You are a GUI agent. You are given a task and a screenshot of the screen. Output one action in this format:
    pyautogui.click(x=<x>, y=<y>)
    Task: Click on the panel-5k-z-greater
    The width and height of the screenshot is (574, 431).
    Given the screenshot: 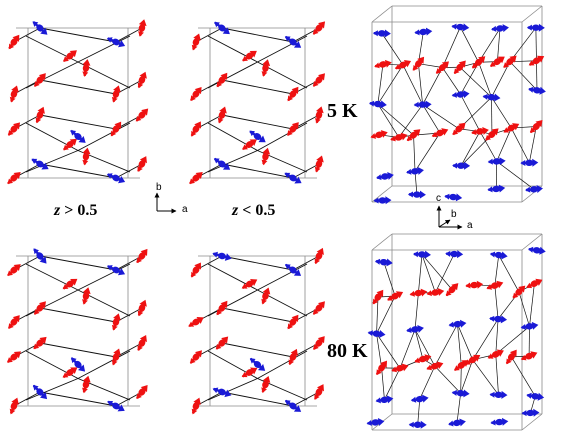 What is the action you would take?
    pyautogui.click(x=78, y=102)
    